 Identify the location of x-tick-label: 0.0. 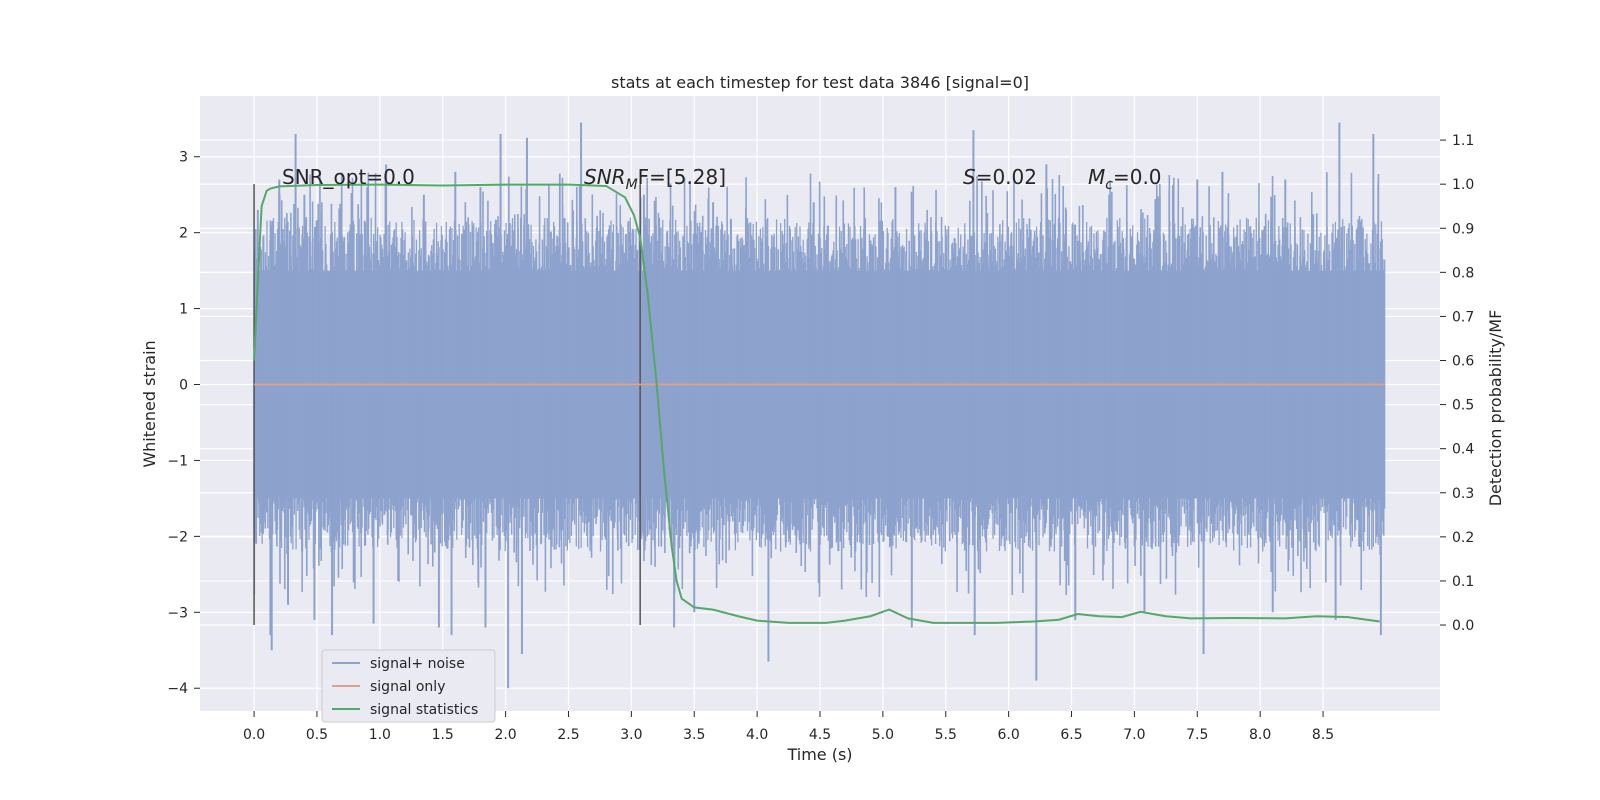
(254, 735).